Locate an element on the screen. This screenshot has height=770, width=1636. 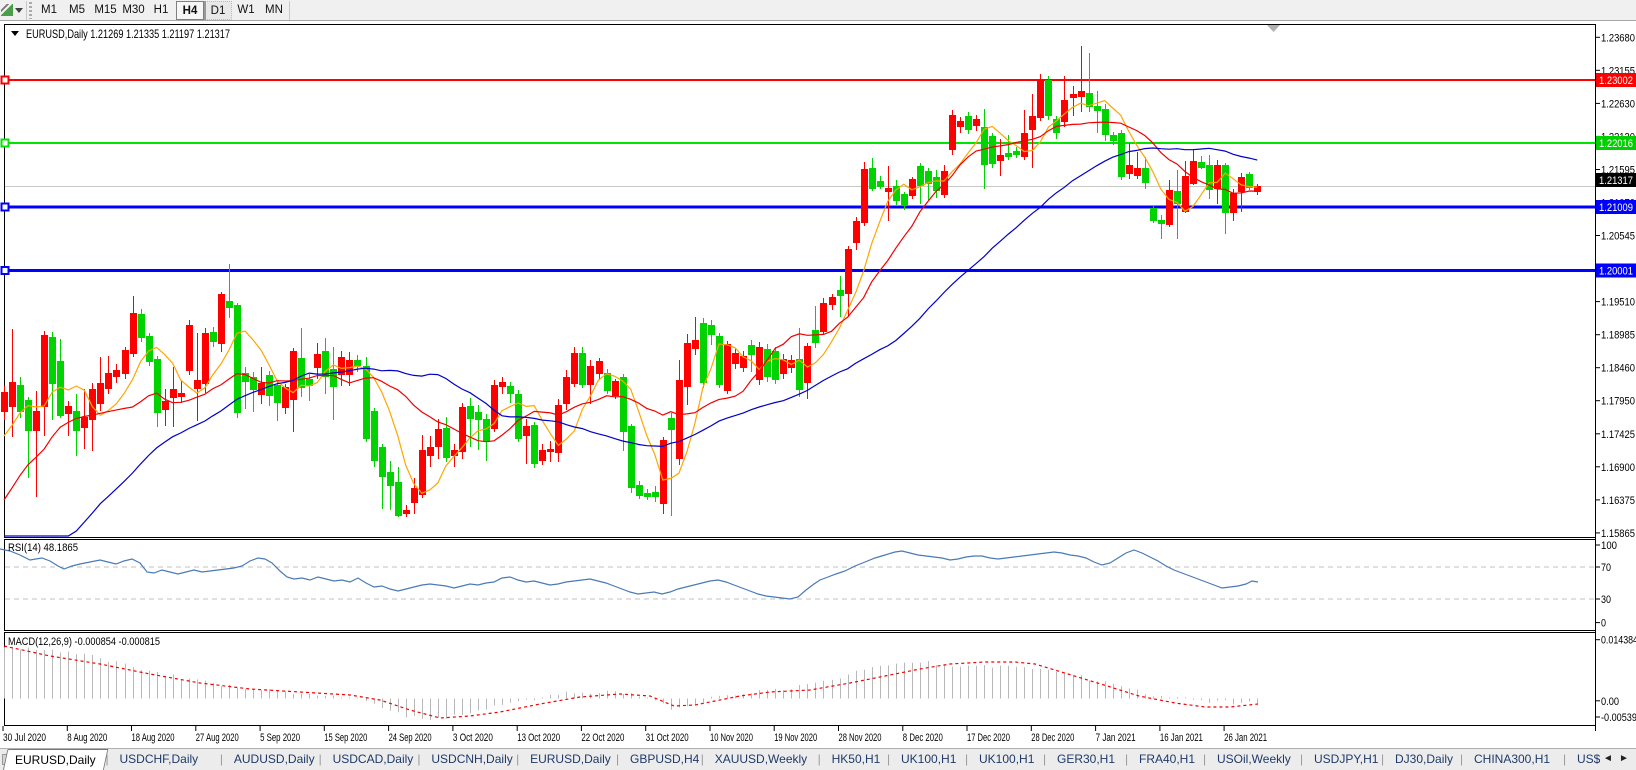
svg-text: 1.20001 is located at coordinates (1616, 272).